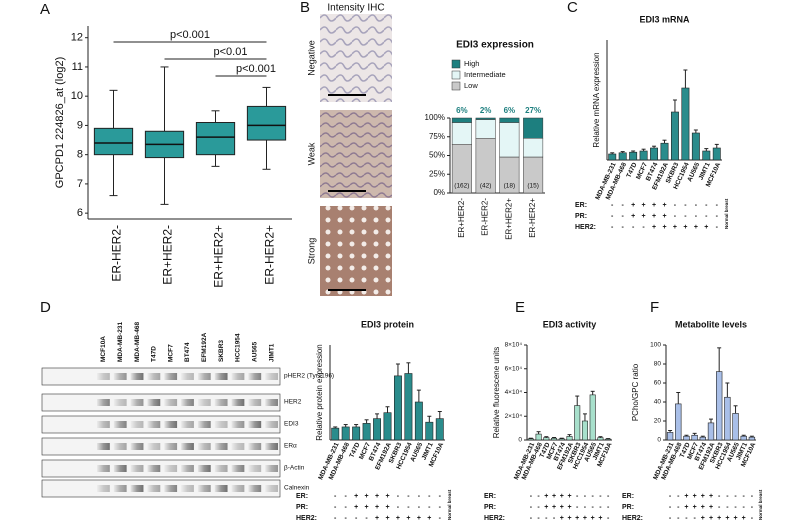  What do you see at coordinates (439, 192) in the screenshot?
I see `y-tick-label: 0%` at bounding box center [439, 192].